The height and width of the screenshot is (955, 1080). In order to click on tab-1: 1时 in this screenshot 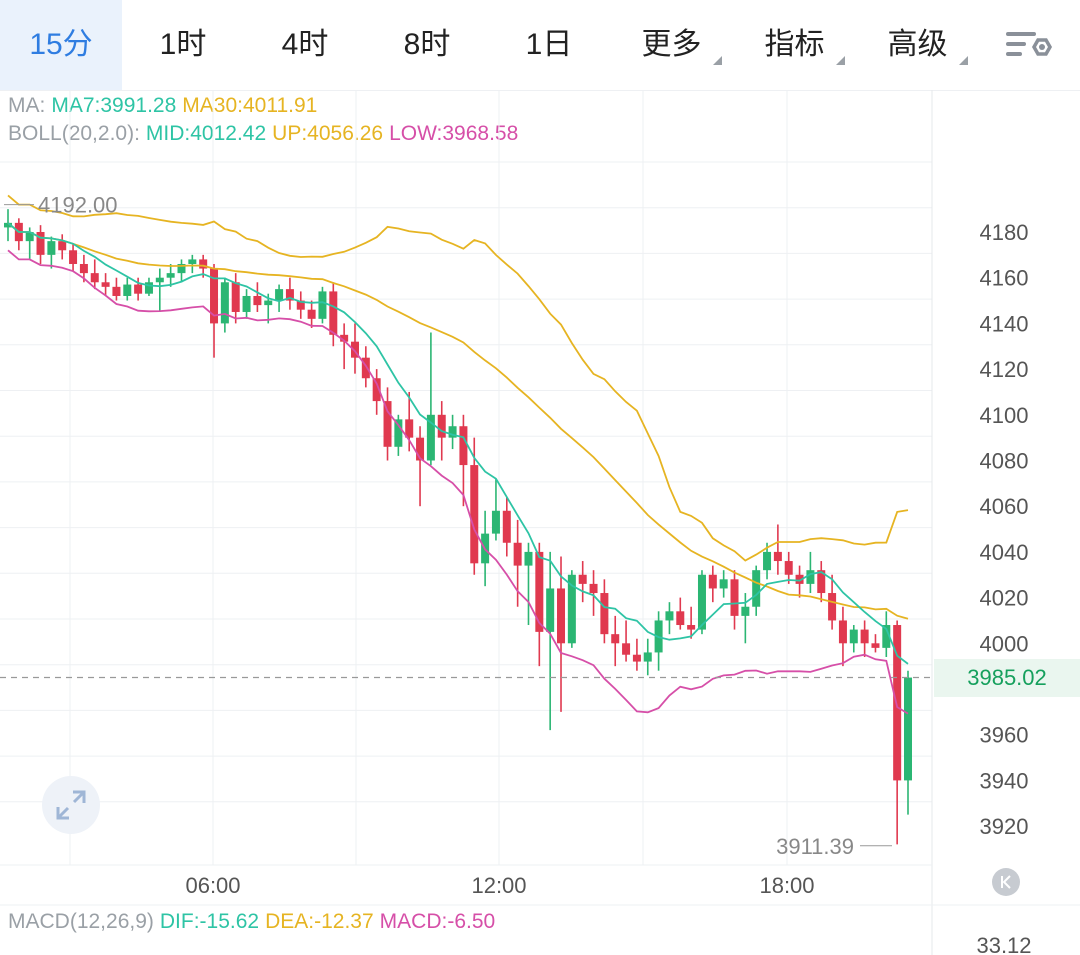, I will do `click(183, 45)`.